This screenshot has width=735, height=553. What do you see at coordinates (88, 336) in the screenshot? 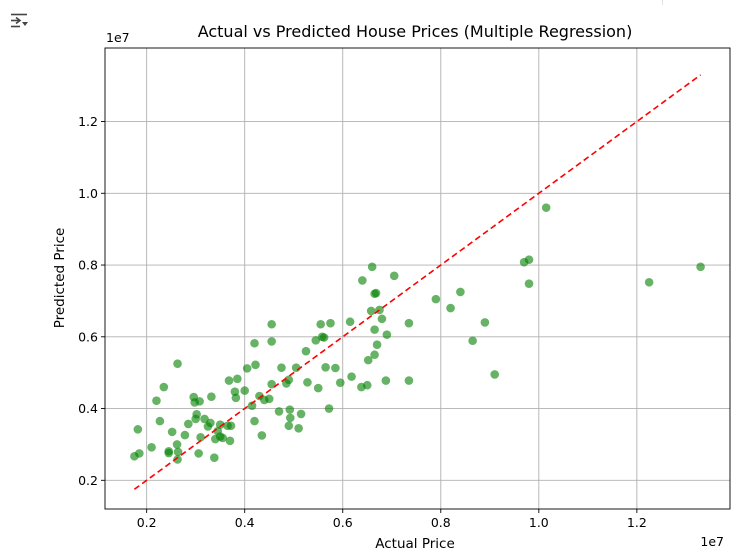
I see `y-tick-label: 0.6` at bounding box center [88, 336].